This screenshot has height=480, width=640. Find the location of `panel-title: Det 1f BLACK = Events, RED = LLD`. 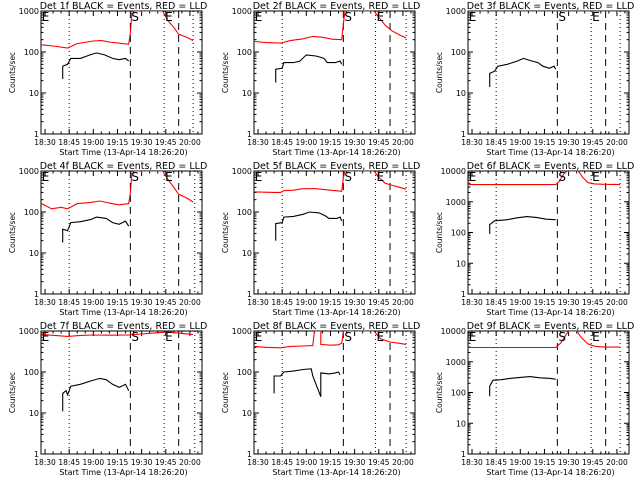

panel-title: Det 1f BLACK = Events, RED = LLD is located at coordinates (124, 6).